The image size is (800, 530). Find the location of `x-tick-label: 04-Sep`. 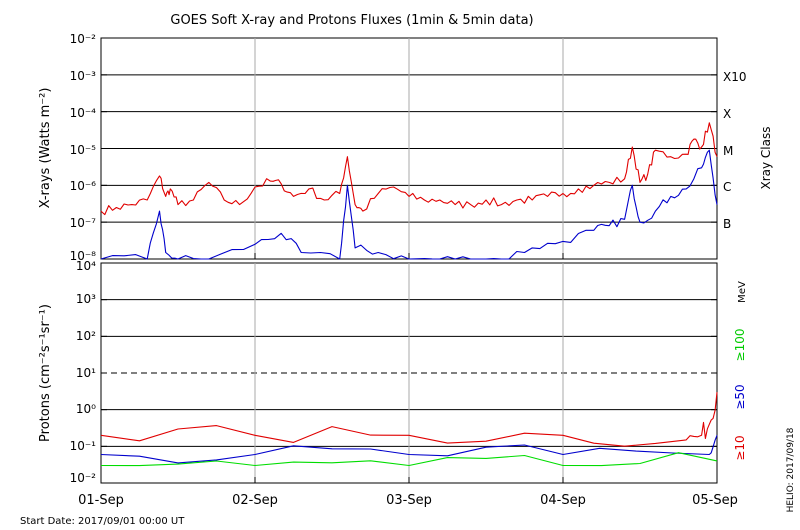

x-tick-label: 04-Sep is located at coordinates (563, 500).